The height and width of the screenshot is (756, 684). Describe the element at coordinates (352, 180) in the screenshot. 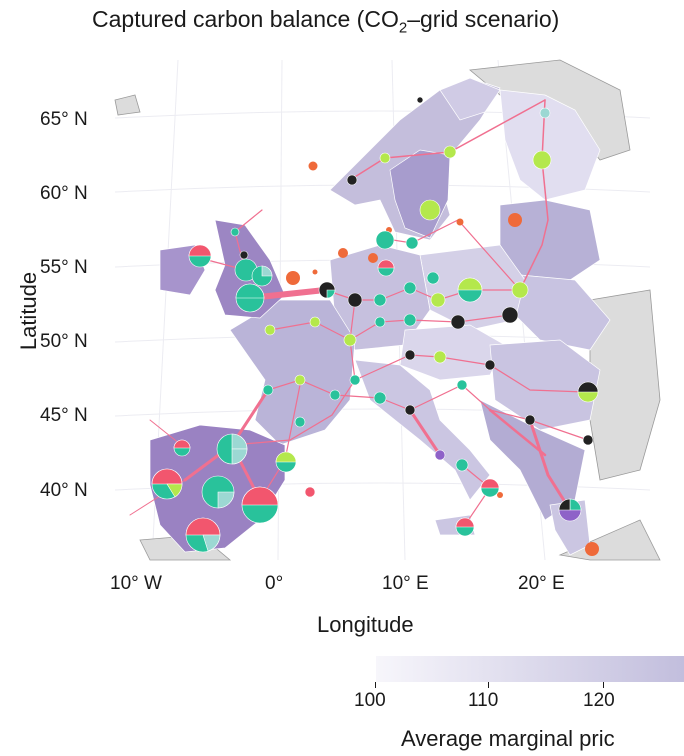

I see `pie-norway-south` at that location.